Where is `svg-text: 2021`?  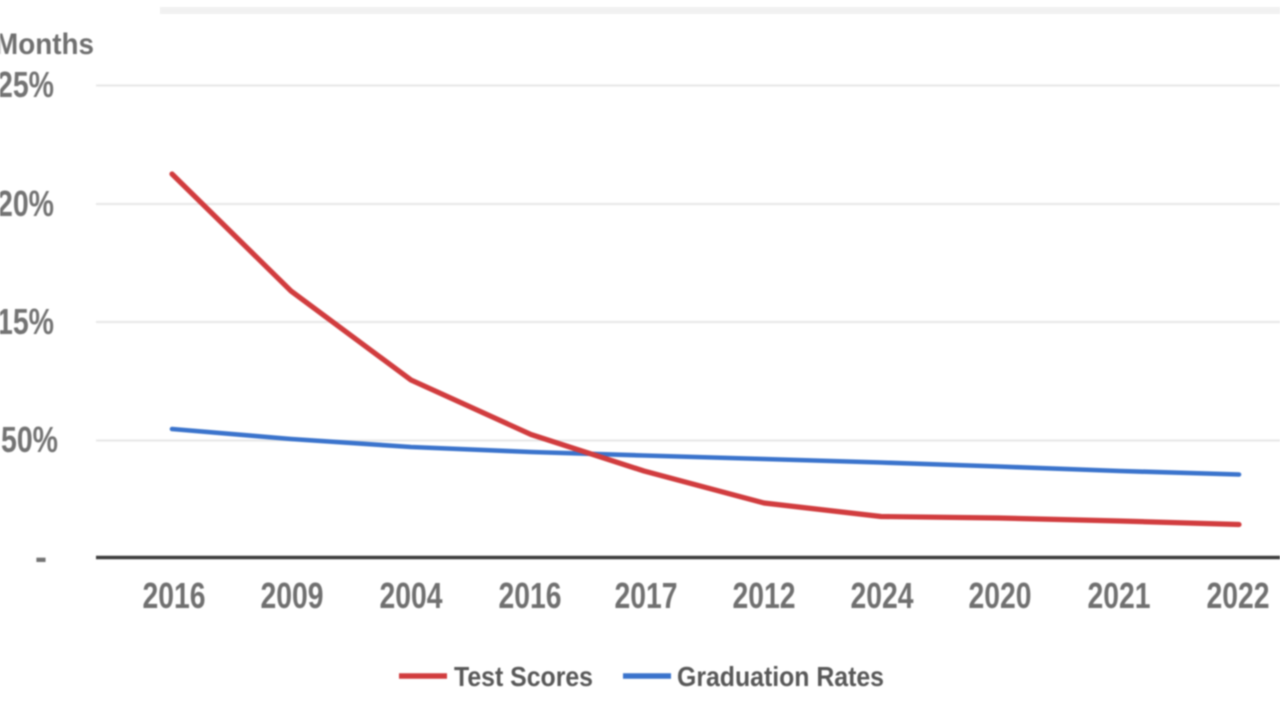 svg-text: 2021 is located at coordinates (1119, 595).